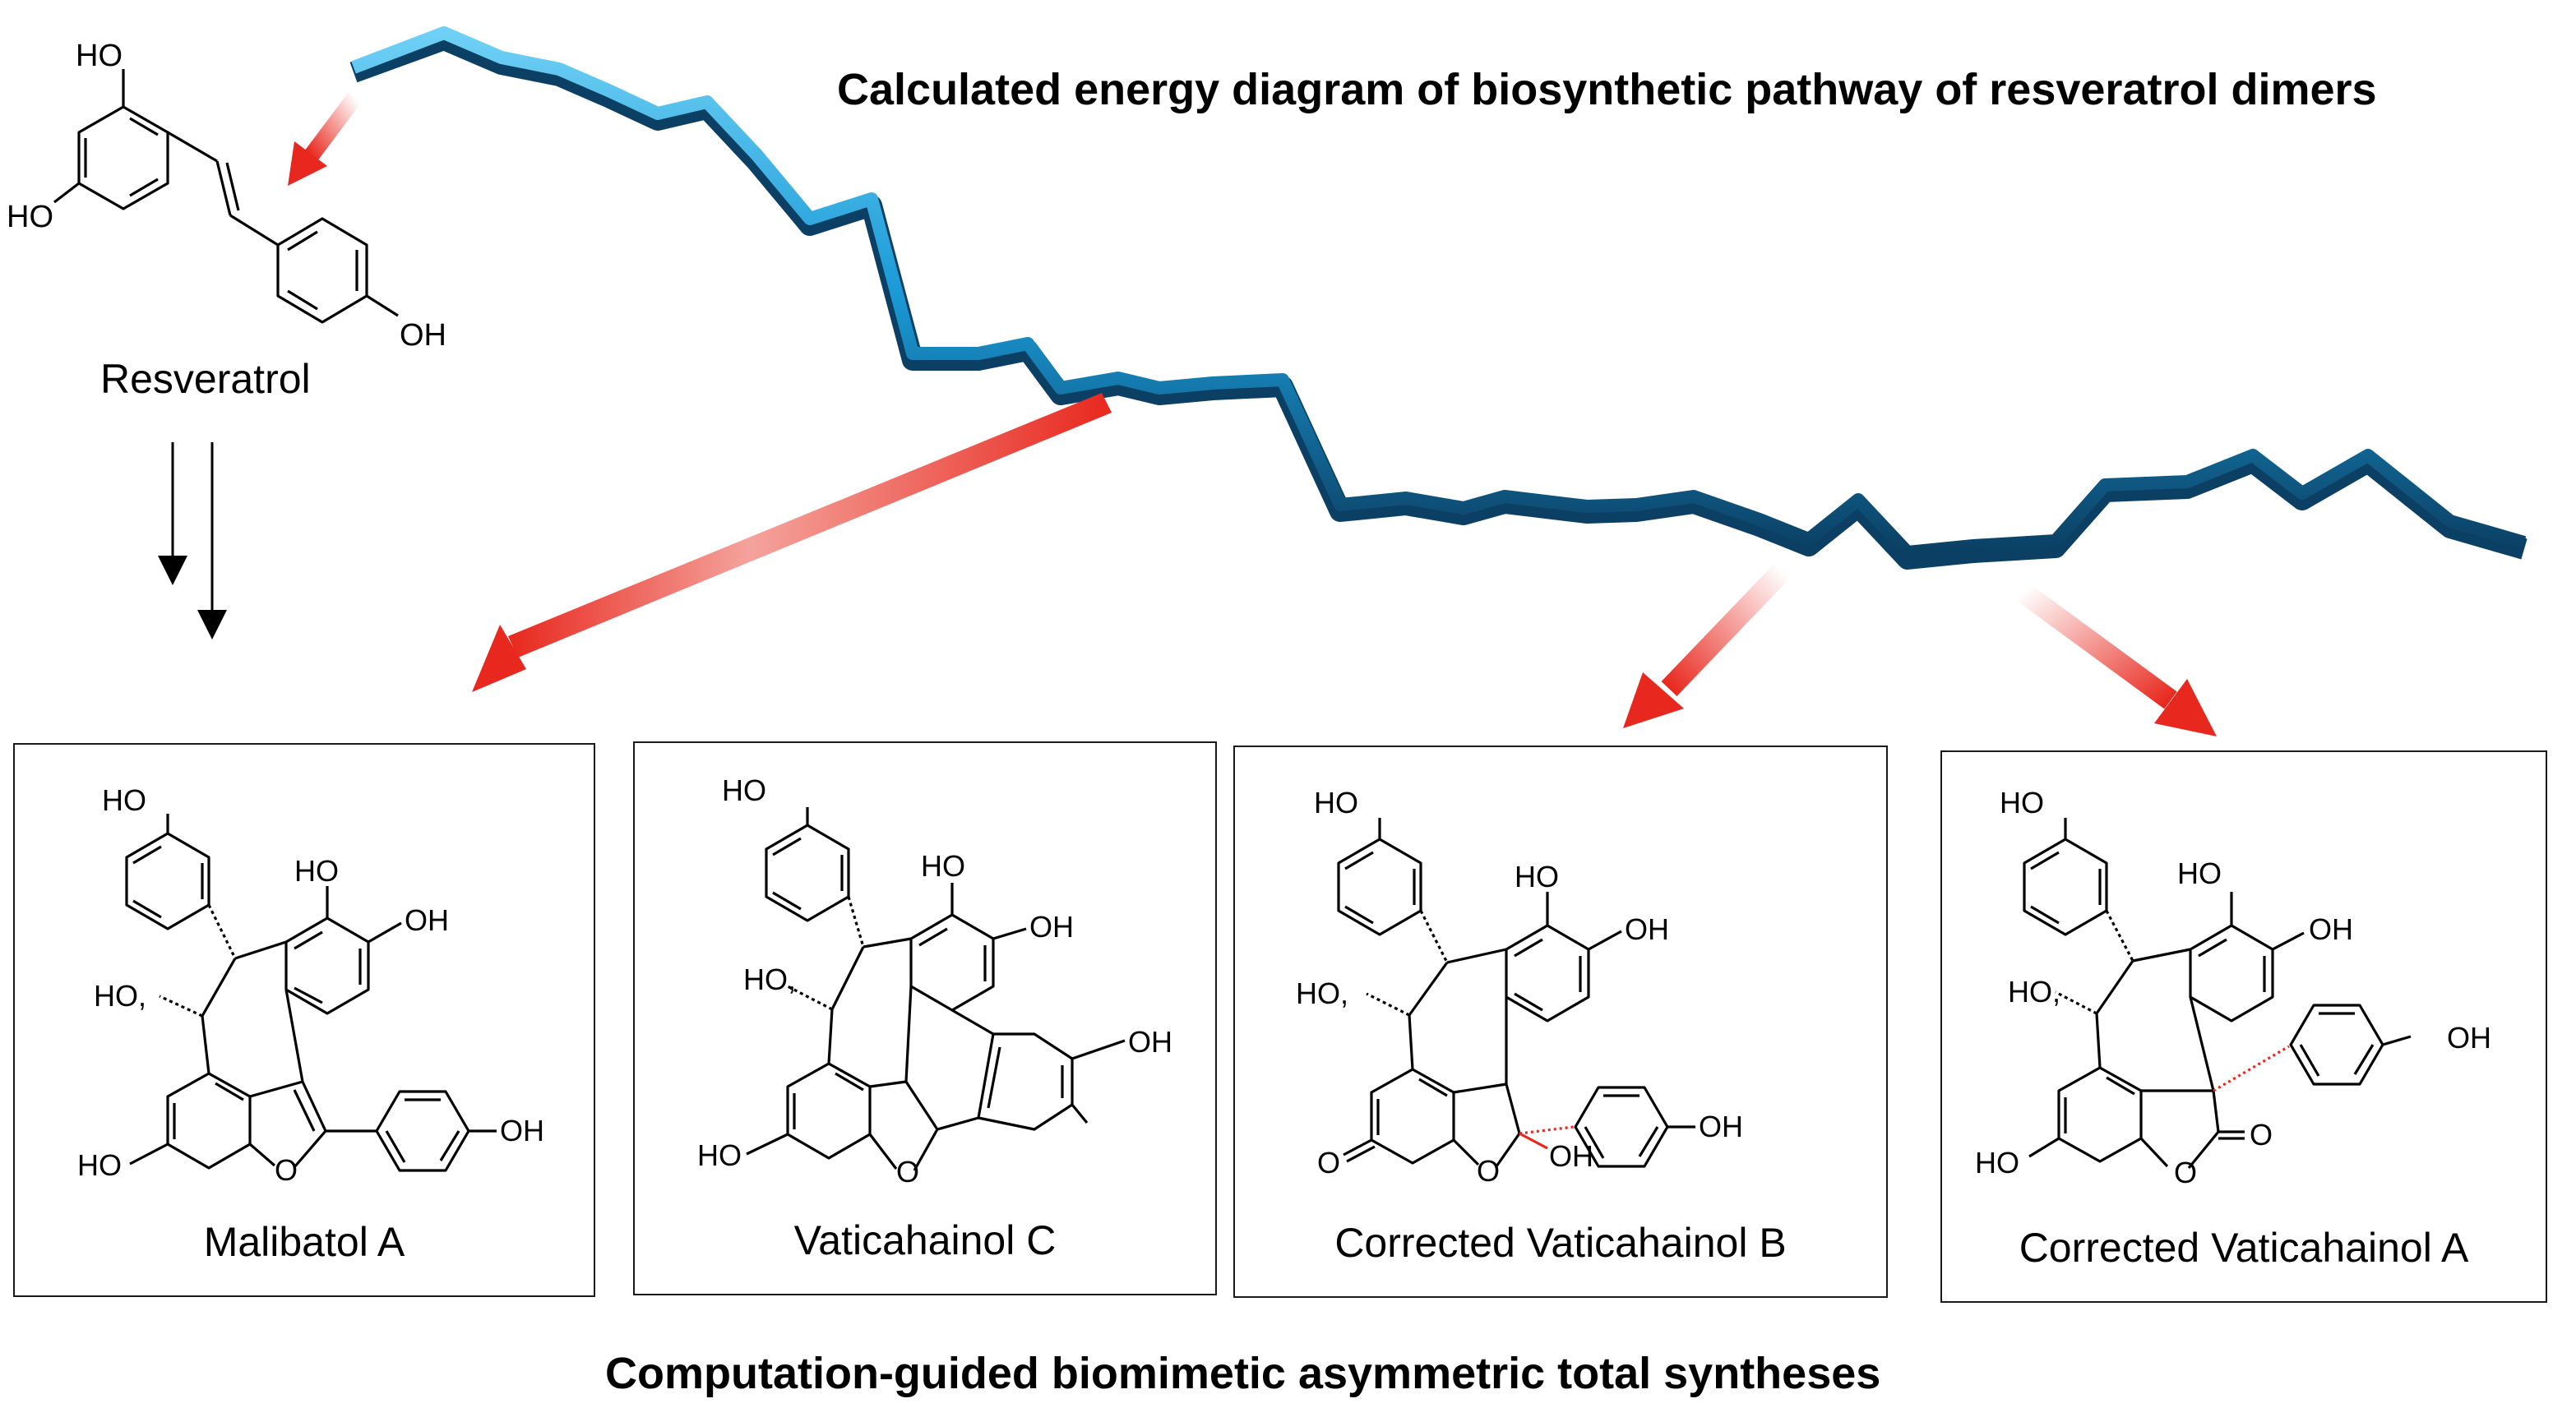 The image size is (2576, 1408). What do you see at coordinates (99, 56) in the screenshot?
I see `resveratrol-ho-top: HO` at bounding box center [99, 56].